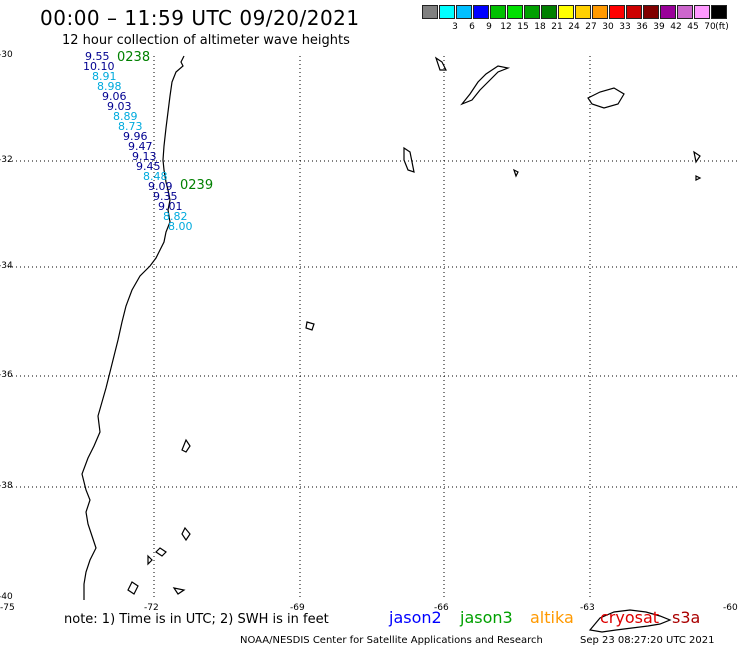 Image resolution: width=740 pixels, height=650 pixels. Describe the element at coordinates (197, 185) in the screenshot. I see `pass-id-label: 0239` at that location.